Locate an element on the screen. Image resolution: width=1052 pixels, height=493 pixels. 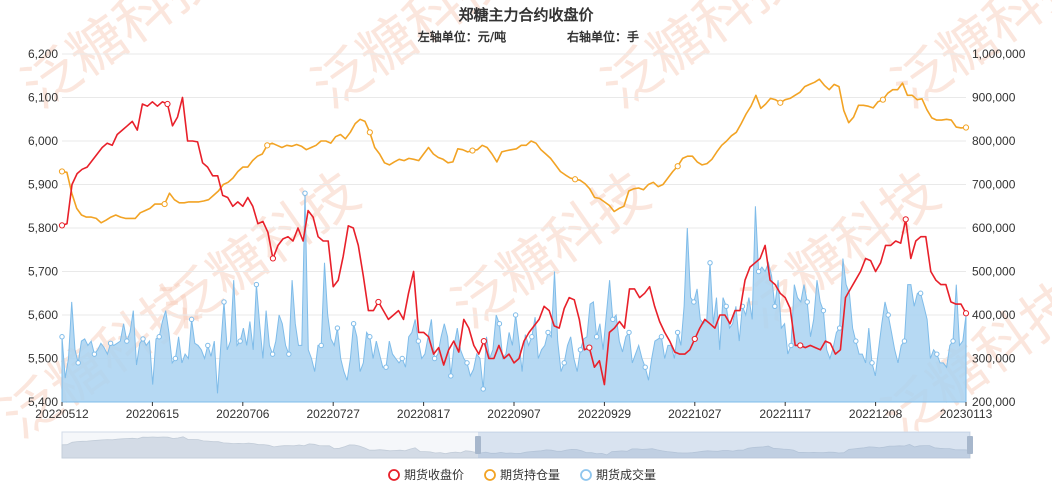
y-right-tick-label: 900,000 is located at coordinates (994, 98).